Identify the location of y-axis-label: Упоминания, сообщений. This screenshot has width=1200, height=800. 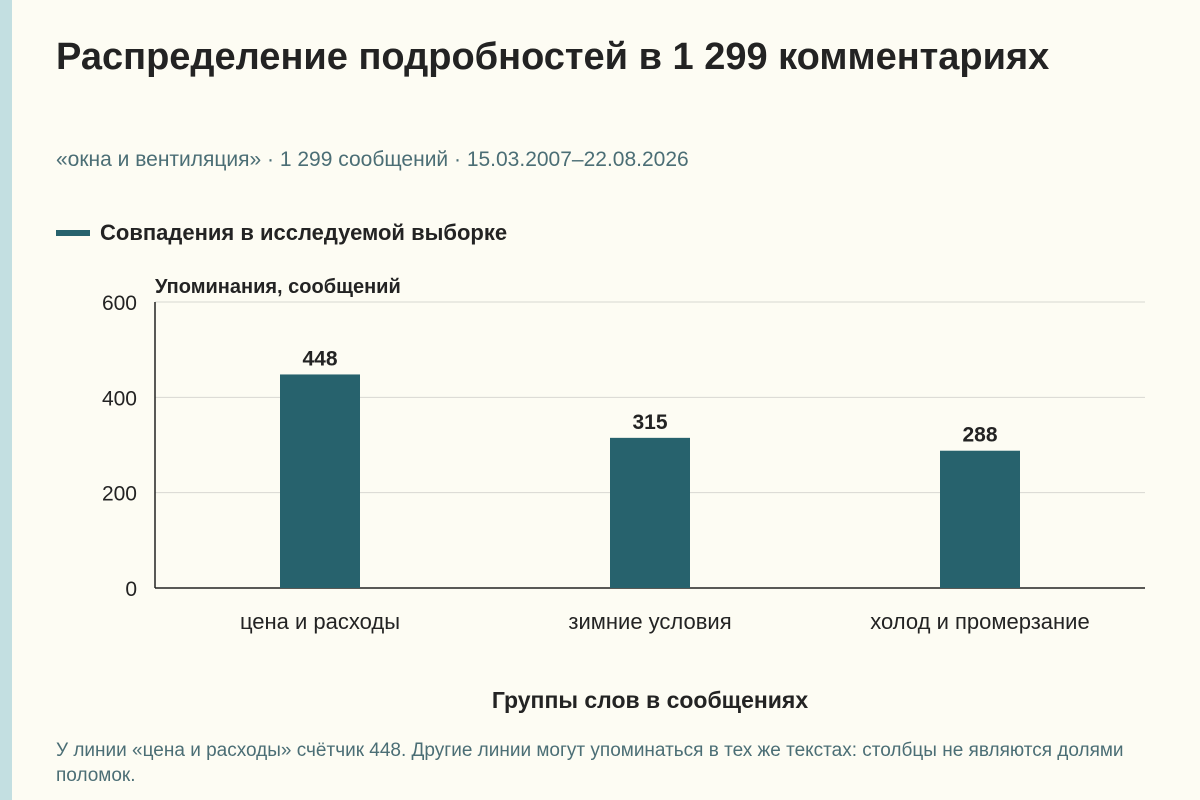
(278, 287).